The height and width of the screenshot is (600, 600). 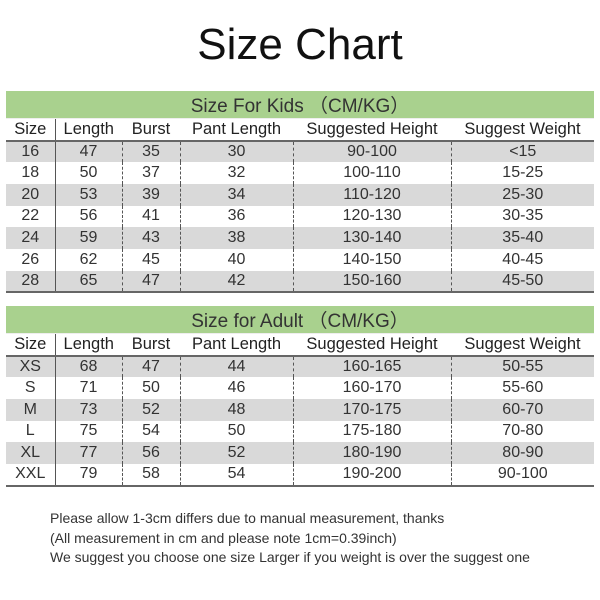 What do you see at coordinates (236, 238) in the screenshot?
I see `table-cell: 38` at bounding box center [236, 238].